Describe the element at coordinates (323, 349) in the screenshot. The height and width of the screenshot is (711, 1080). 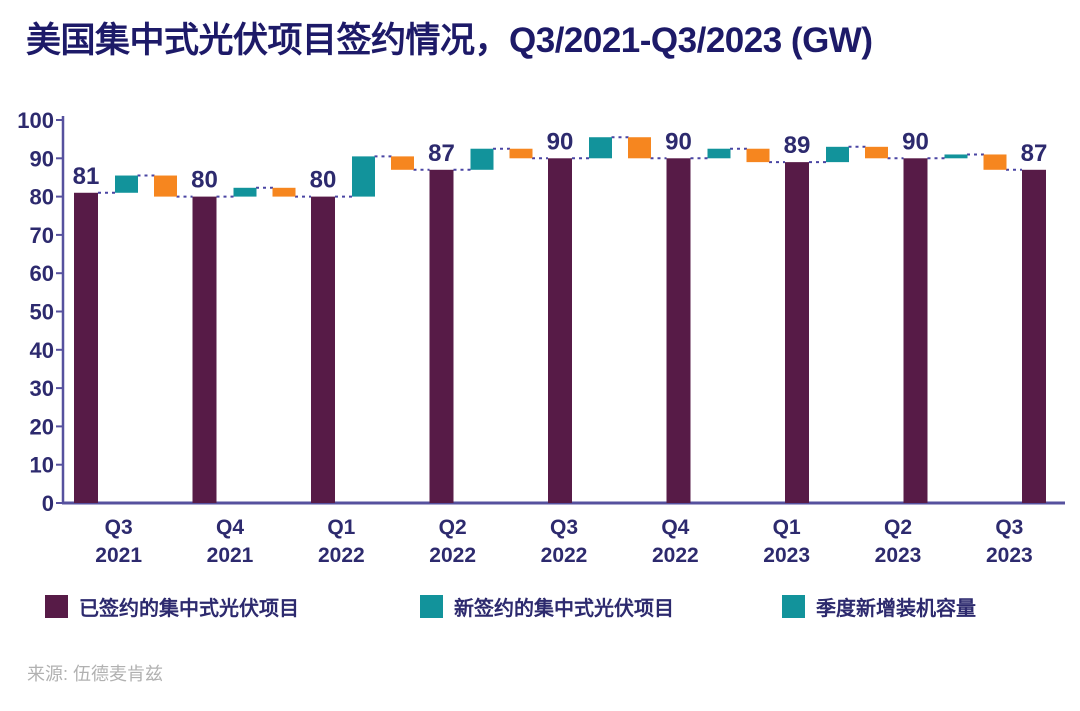
I see `bar-contracted-q1-2022` at that location.